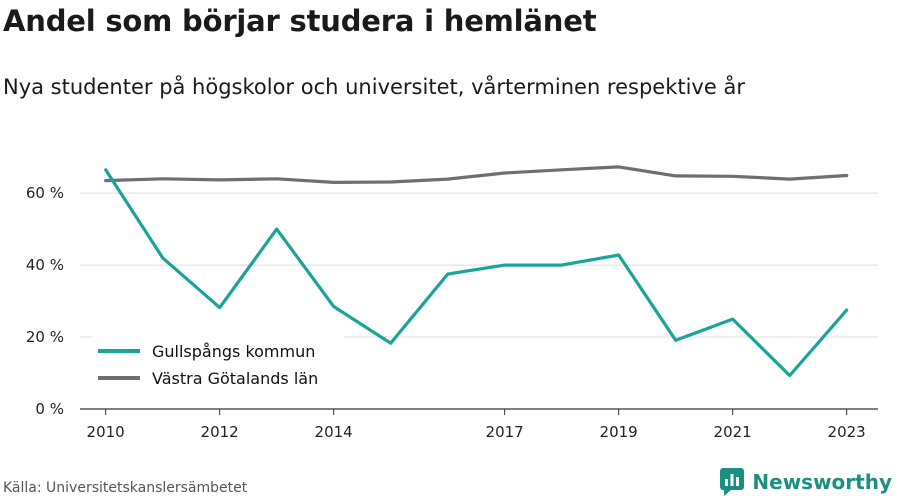 This screenshot has height=500, width=900. Describe the element at coordinates (49, 409) in the screenshot. I see `y-tick-label: 0 %` at that location.